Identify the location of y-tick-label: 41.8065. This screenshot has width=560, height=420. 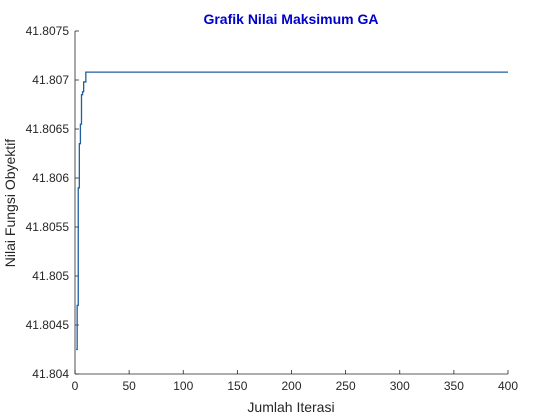
(48, 129).